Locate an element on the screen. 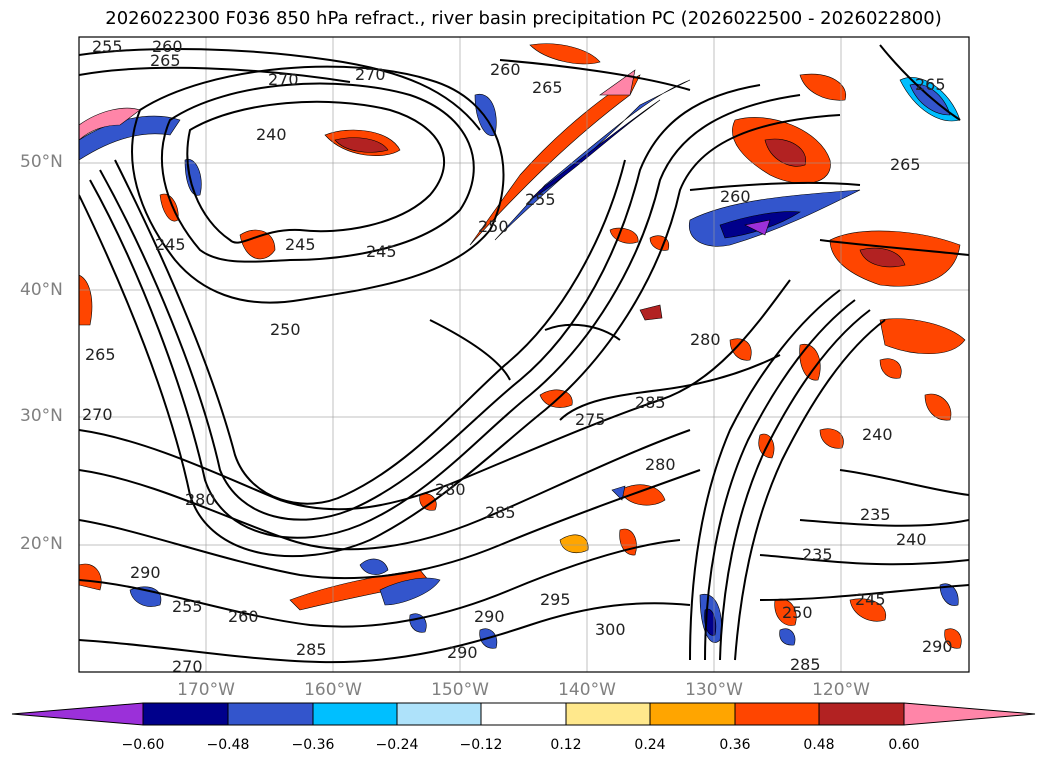 Image resolution: width=1047 pixels, height=765 pixels. colorbar-tick-label: 0.36 is located at coordinates (735, 745).